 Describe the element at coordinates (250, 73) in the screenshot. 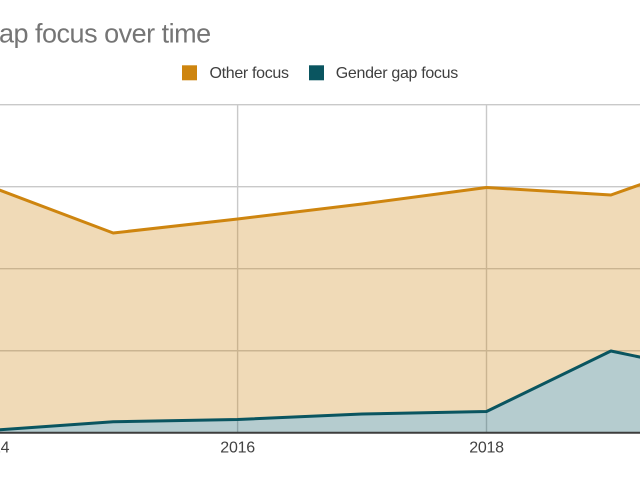

I see `svg-text: Other focus` at that location.